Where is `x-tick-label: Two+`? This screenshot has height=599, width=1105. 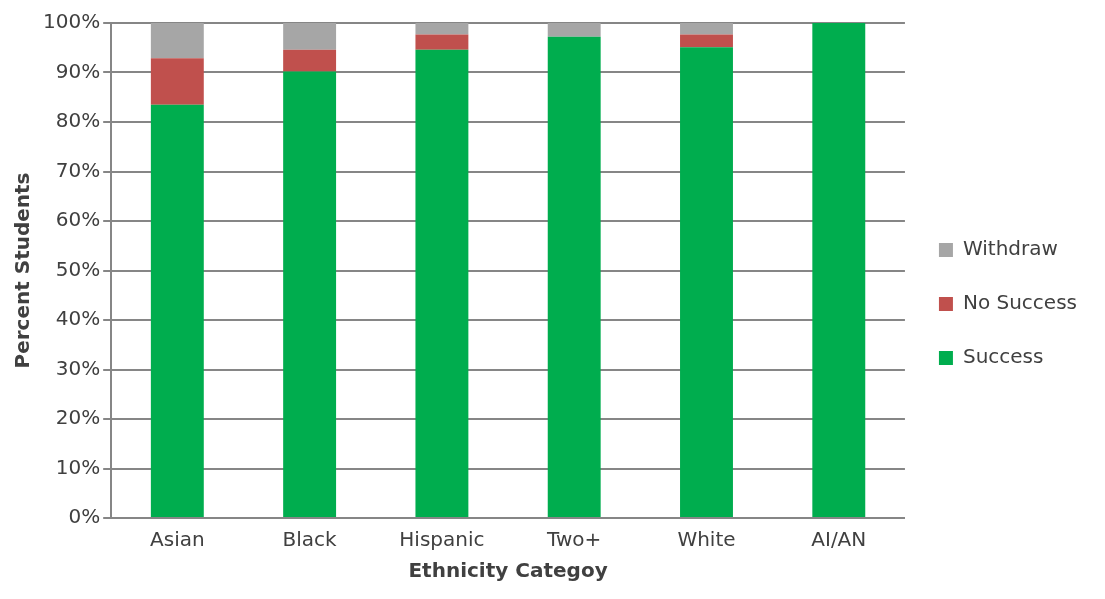 x-tick-label: Two+ is located at coordinates (574, 539).